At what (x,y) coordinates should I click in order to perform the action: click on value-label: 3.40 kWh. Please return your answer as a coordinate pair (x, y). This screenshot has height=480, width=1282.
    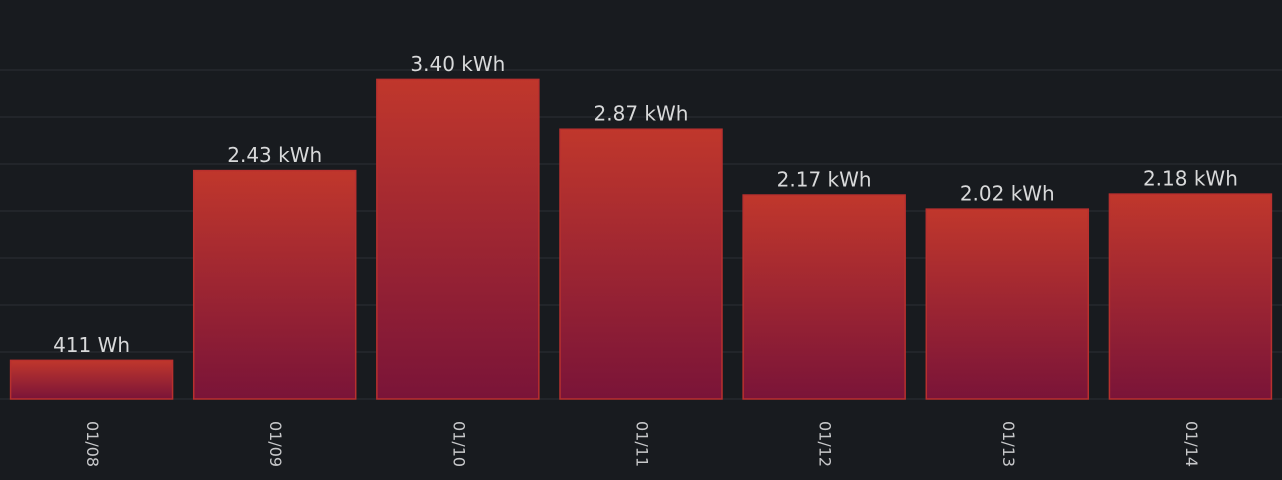
    Looking at the image, I should click on (457, 64).